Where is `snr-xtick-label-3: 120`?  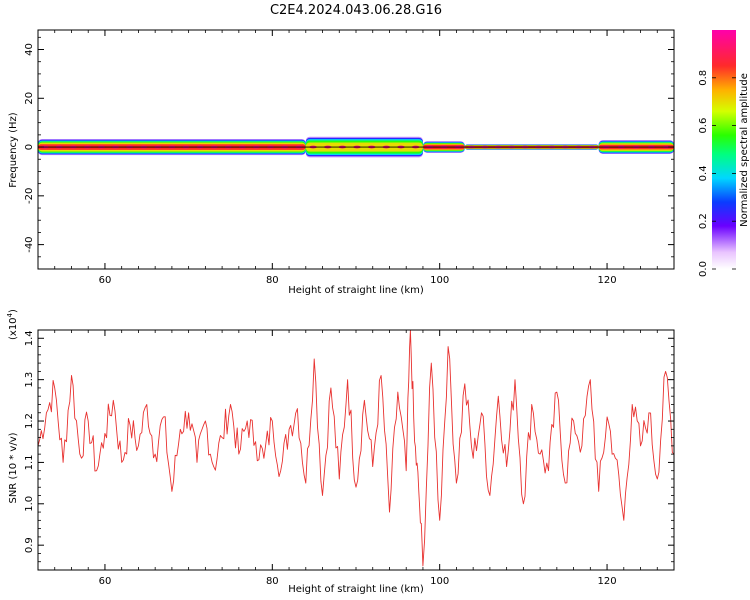
snr-xtick-label-3: 120 is located at coordinates (607, 581).